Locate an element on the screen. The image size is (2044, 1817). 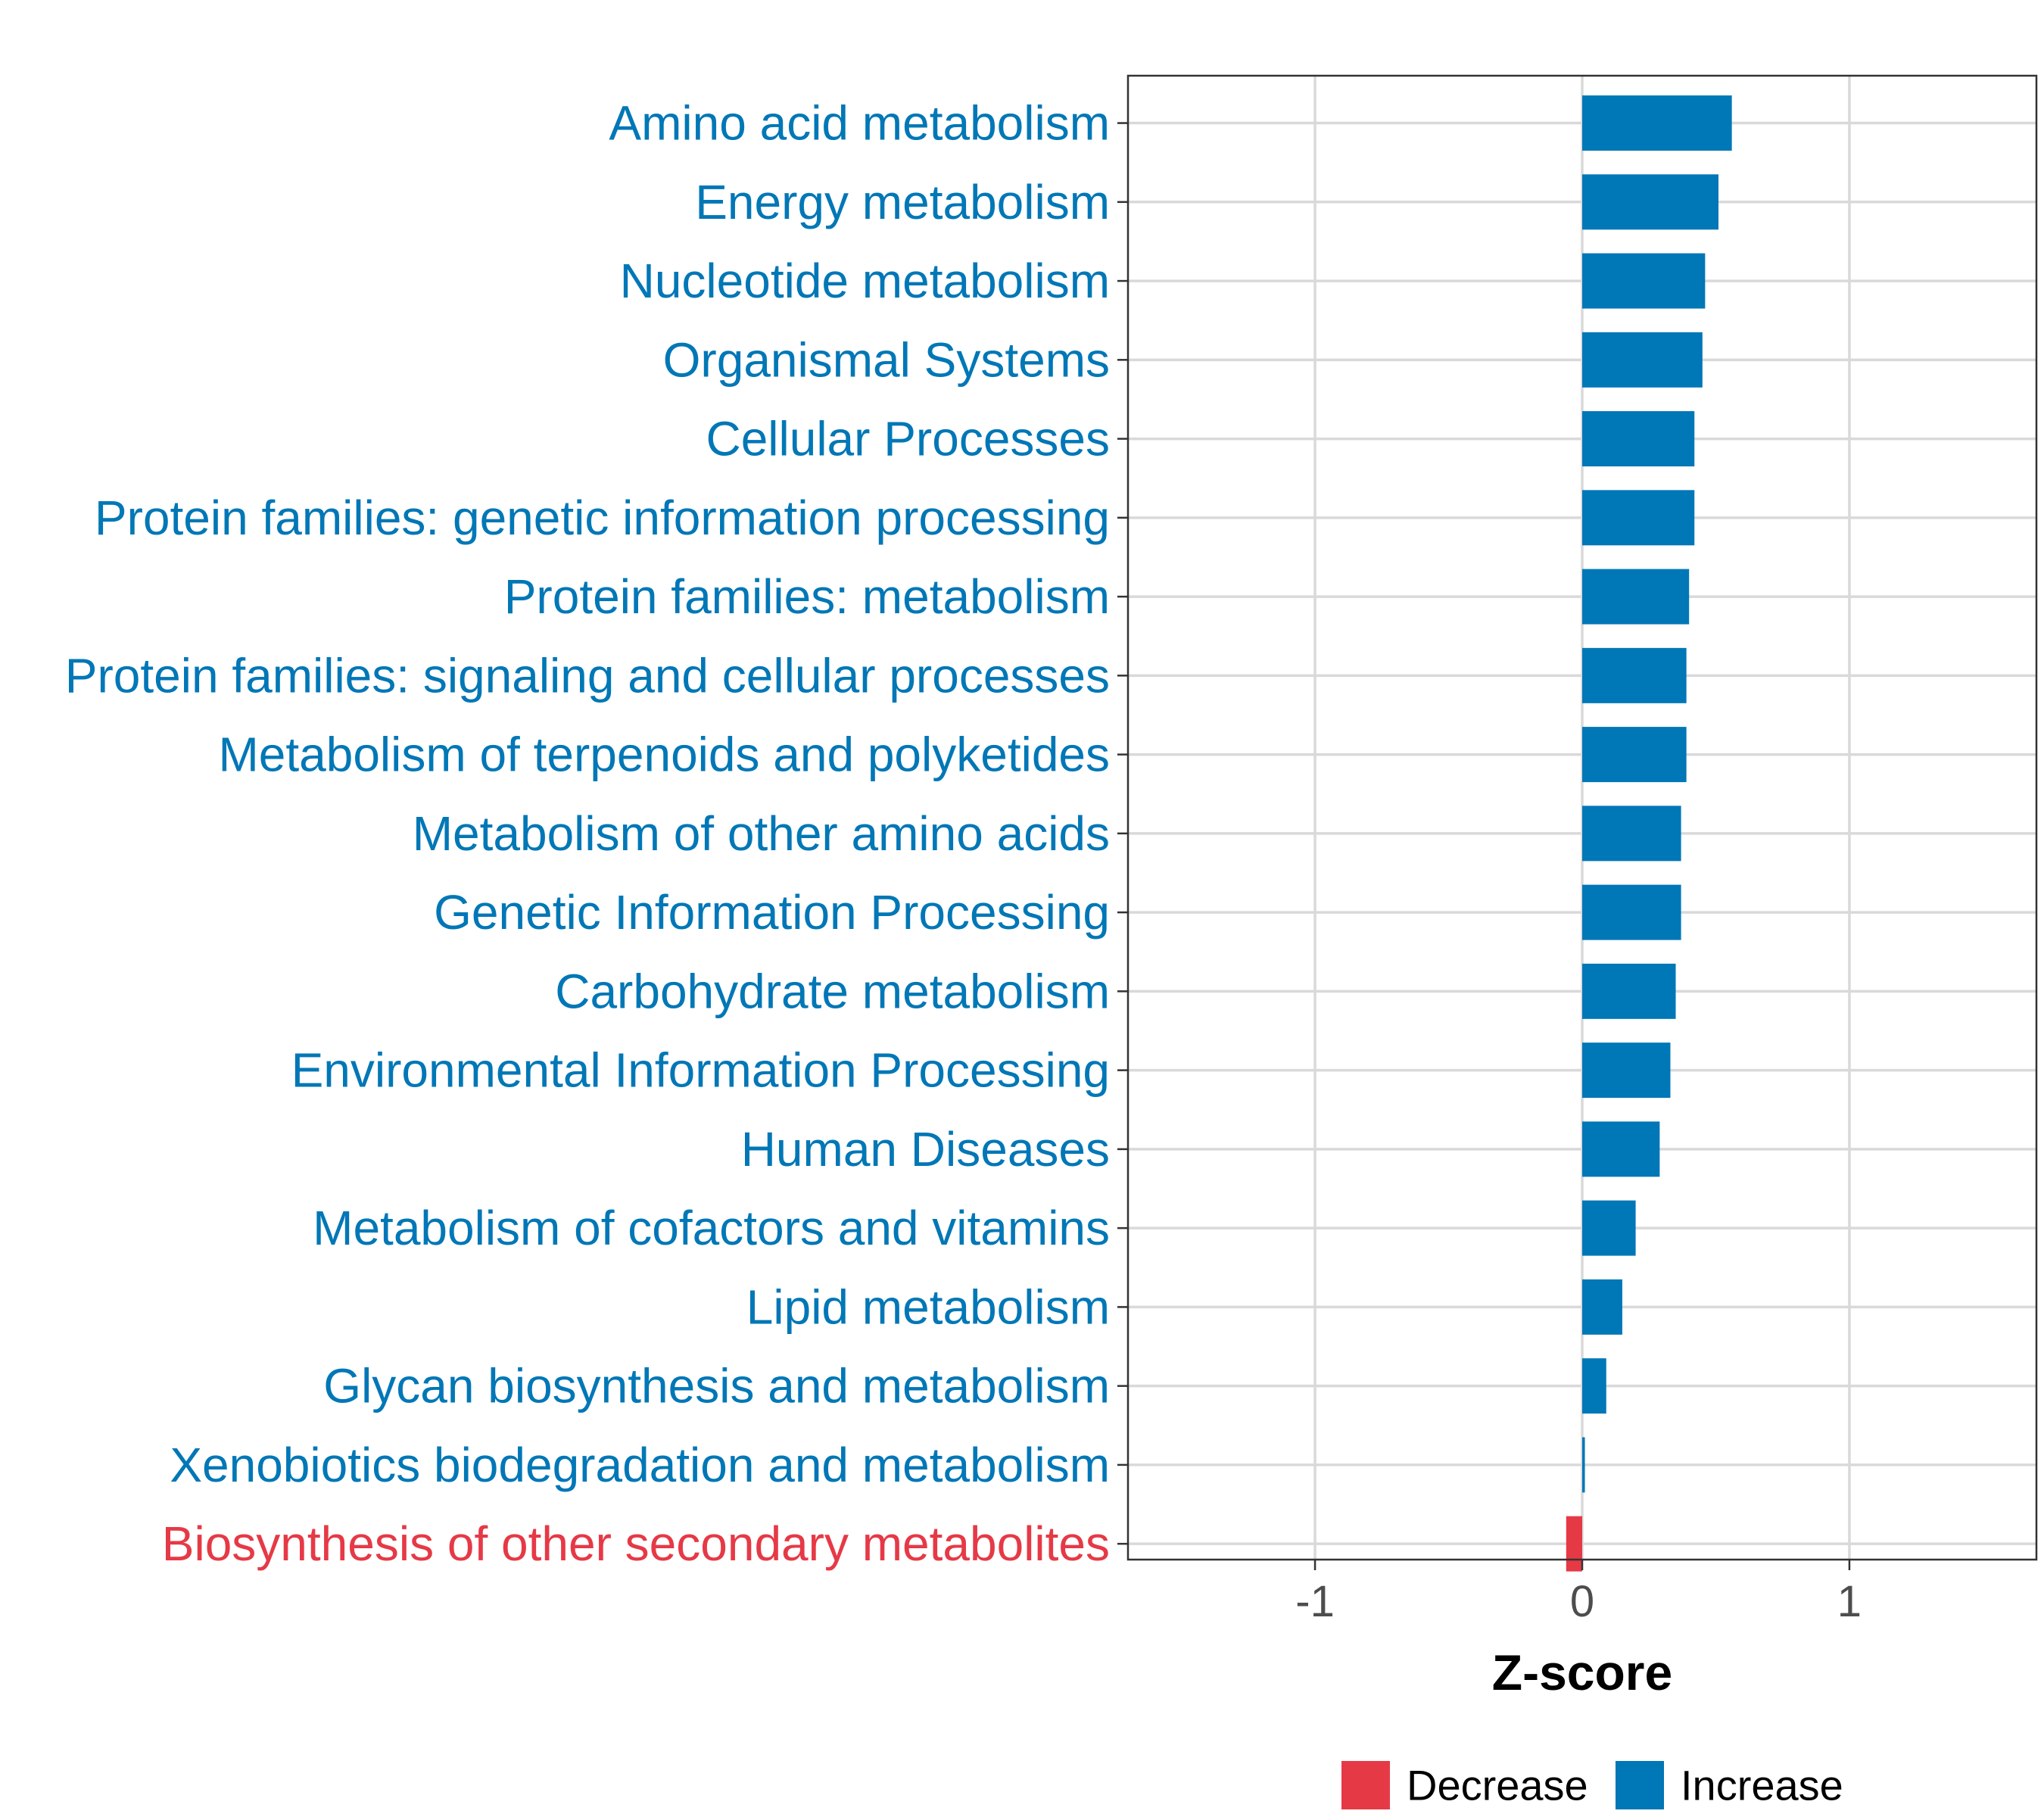
legend: Decrease Increase is located at coordinates (1592, 1785).